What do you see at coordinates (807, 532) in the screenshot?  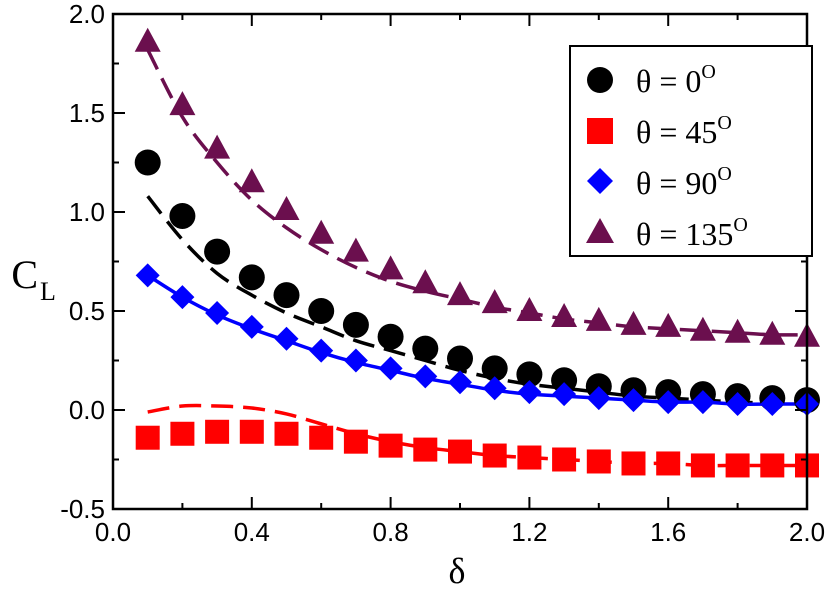 I see `x-tick-label: 2.0` at bounding box center [807, 532].